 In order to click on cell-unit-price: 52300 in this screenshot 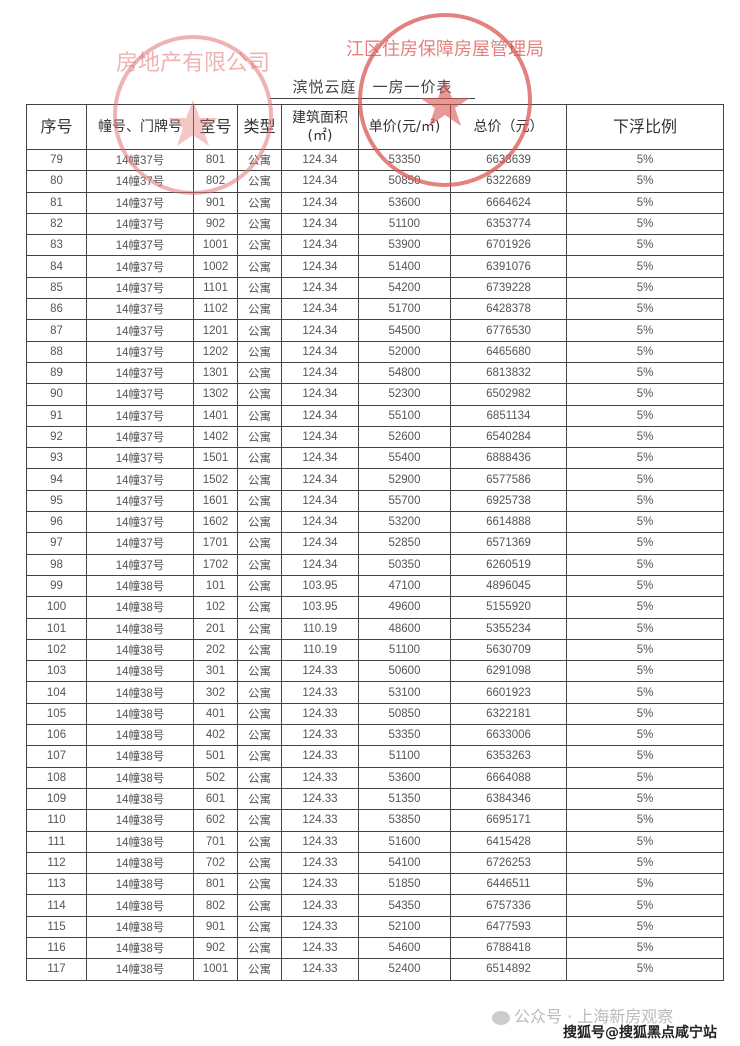, I will do `click(404, 394)`.